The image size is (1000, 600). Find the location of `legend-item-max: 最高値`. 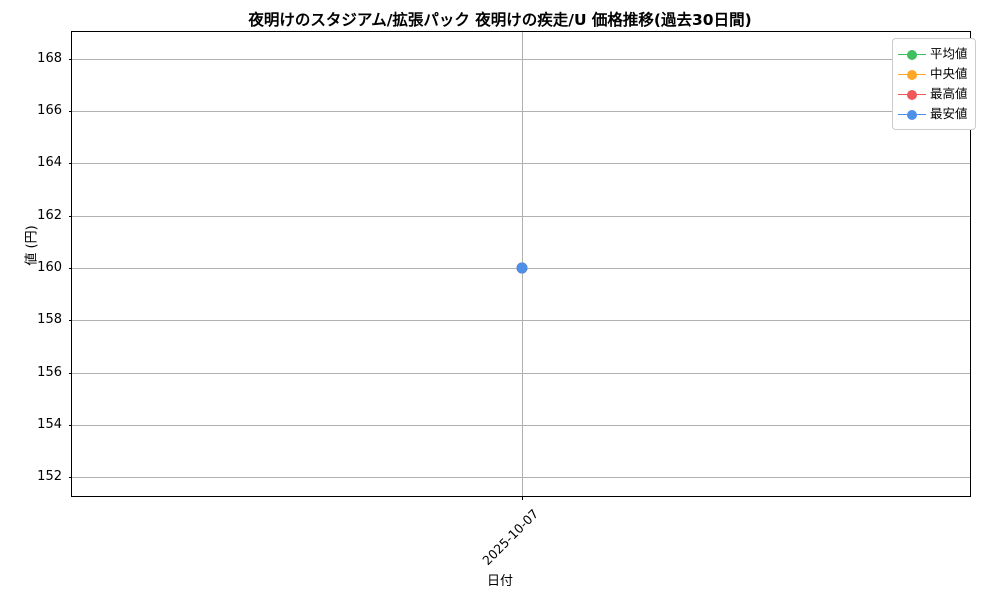

legend-item-max: 最高値 is located at coordinates (933, 94).